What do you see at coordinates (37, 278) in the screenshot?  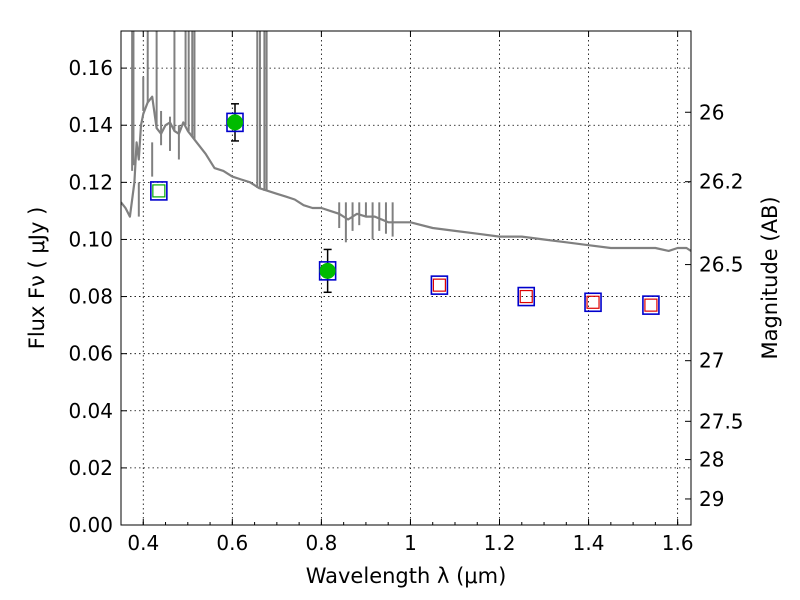 I see `y-axis-label: Flux Fν ( μJy )` at bounding box center [37, 278].